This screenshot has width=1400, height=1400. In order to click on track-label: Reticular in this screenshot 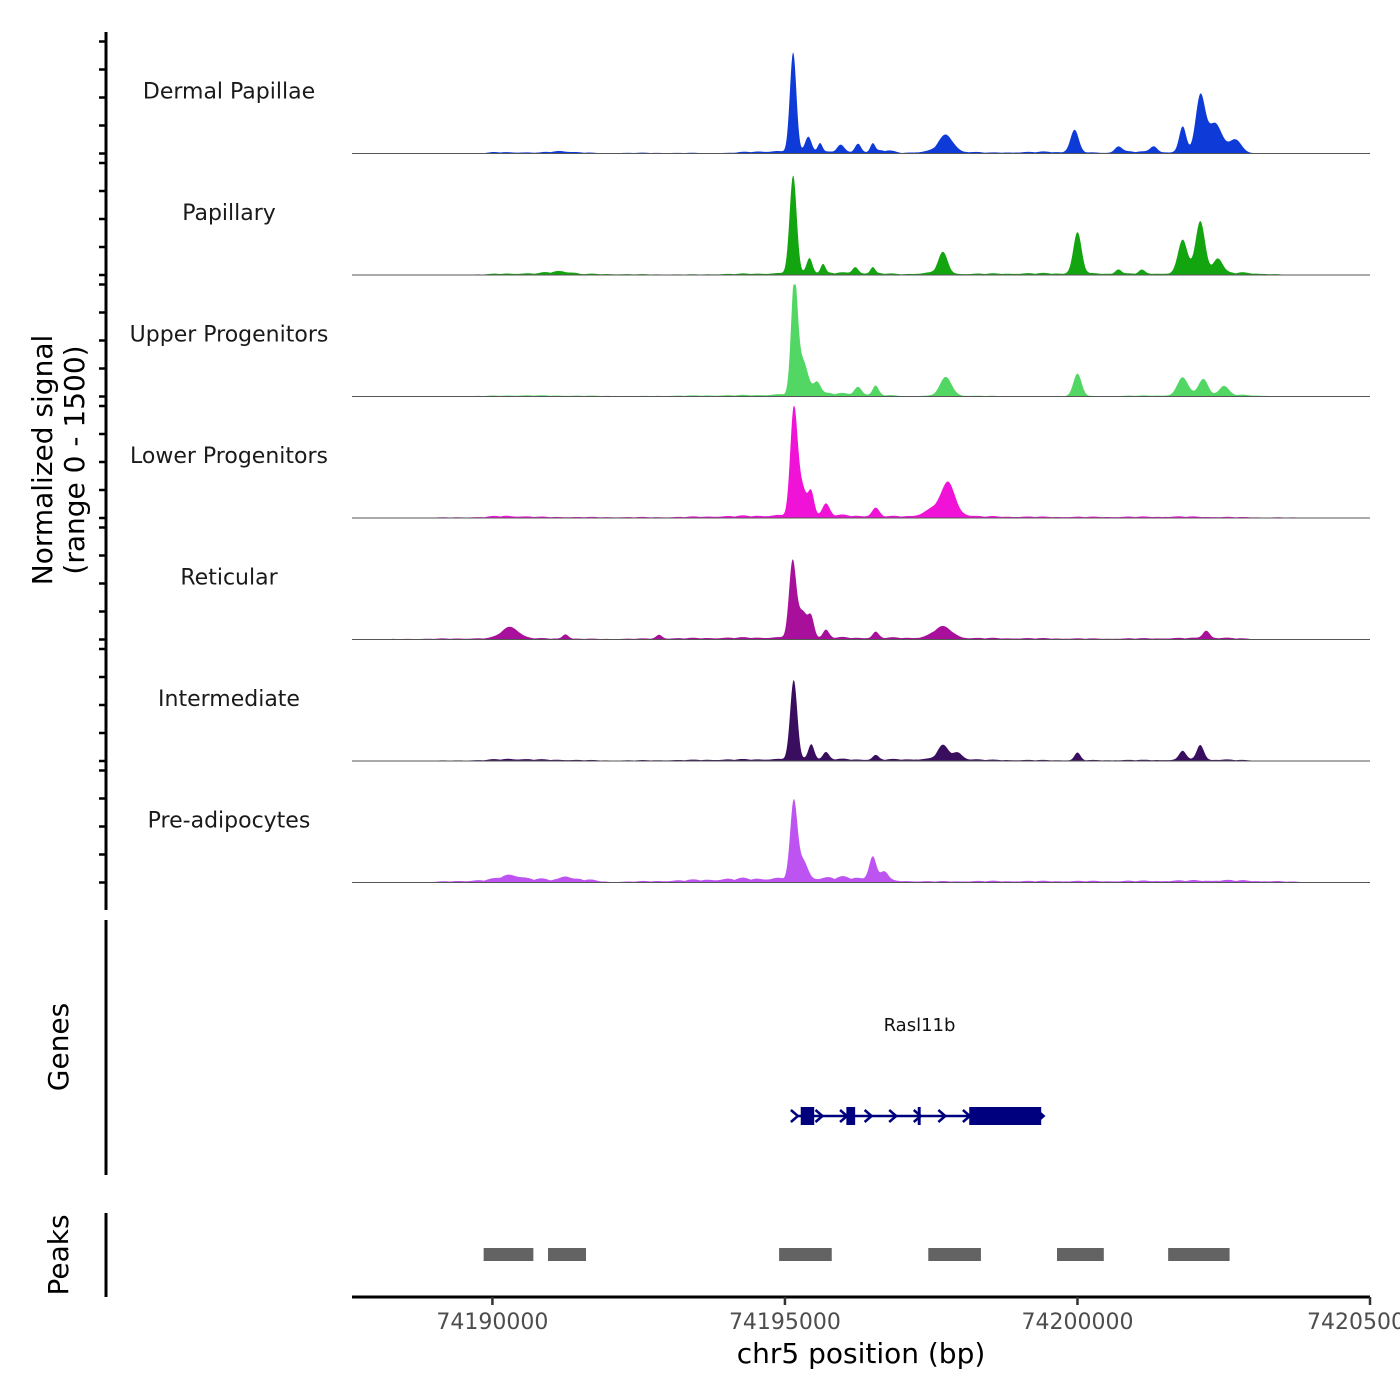, I will do `click(229, 578)`.